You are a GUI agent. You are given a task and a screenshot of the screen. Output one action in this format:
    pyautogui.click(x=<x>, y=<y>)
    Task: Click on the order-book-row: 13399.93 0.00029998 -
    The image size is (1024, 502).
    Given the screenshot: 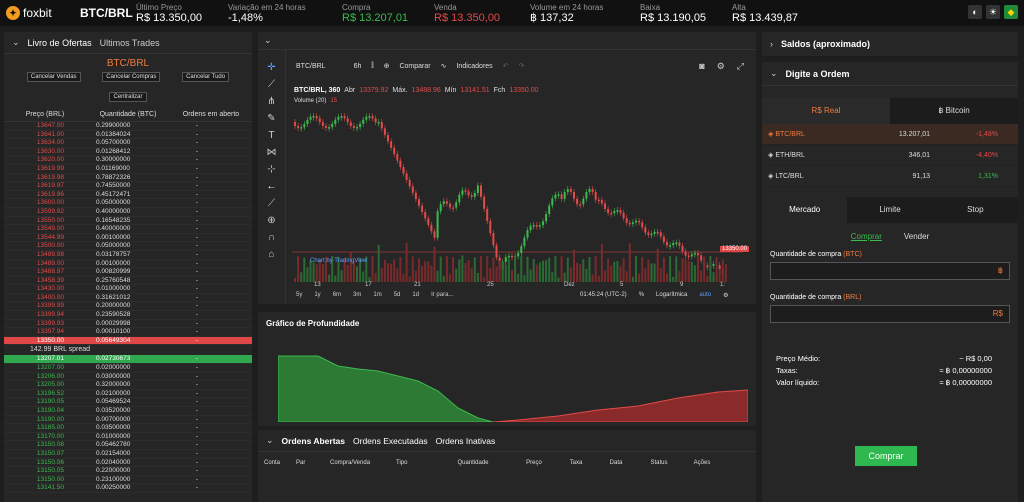 What is the action you would take?
    pyautogui.click(x=128, y=324)
    